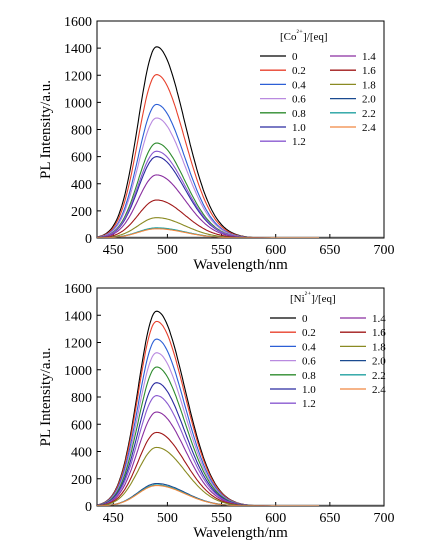 The image size is (441, 551). What do you see at coordinates (304, 35) in the screenshot?
I see `legend-title: [Co²⁺]/[eq]` at bounding box center [304, 35].